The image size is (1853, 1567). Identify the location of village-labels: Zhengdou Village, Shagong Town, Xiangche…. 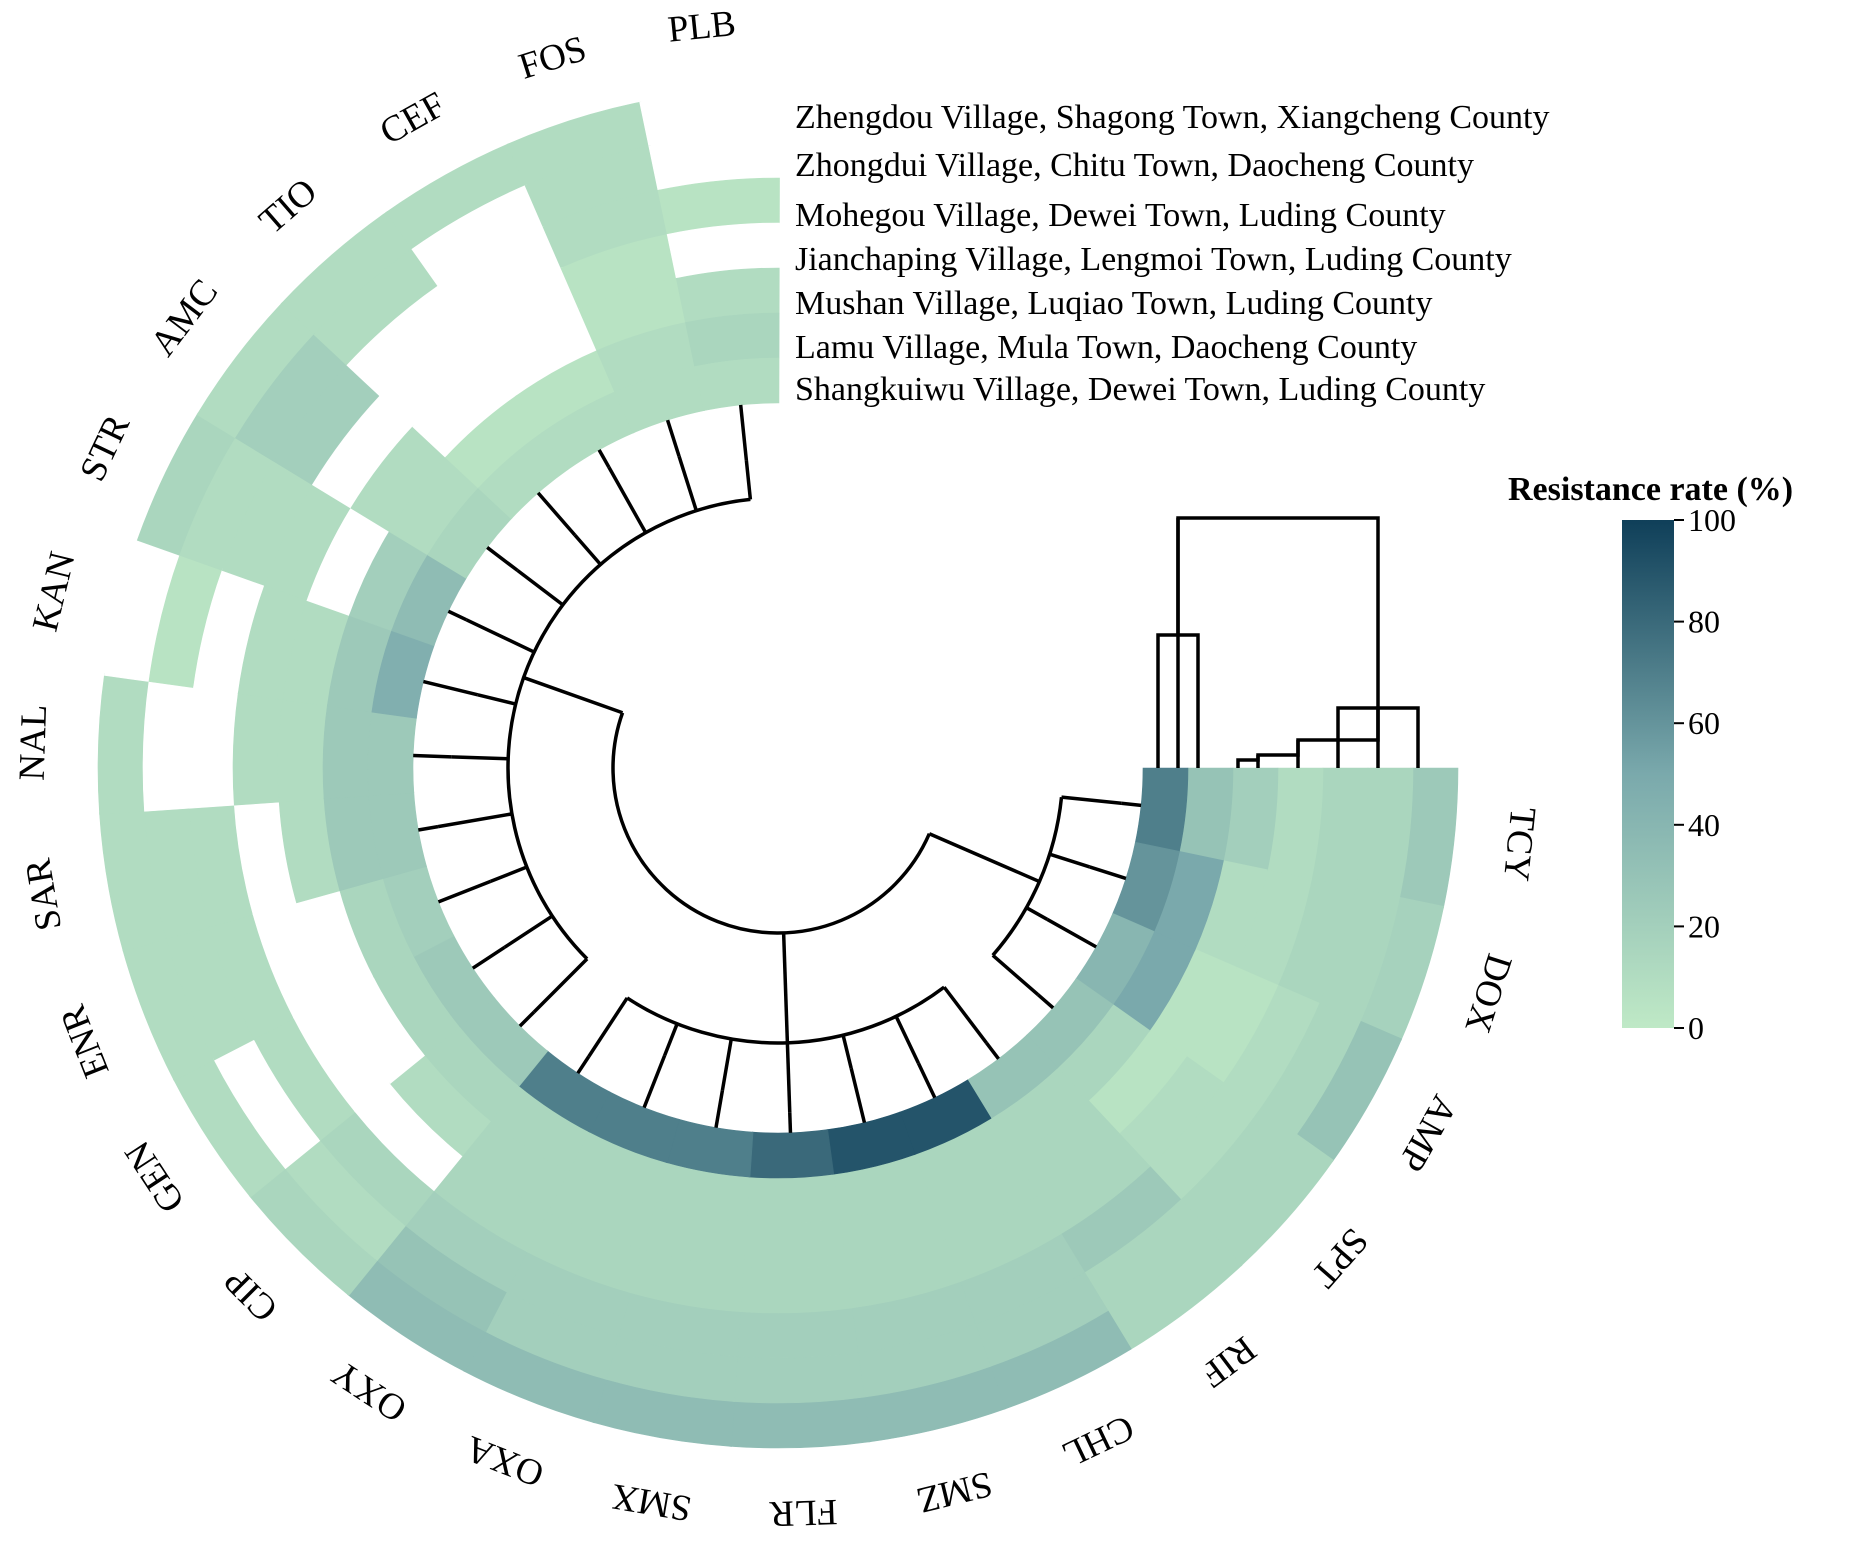
(1172, 253).